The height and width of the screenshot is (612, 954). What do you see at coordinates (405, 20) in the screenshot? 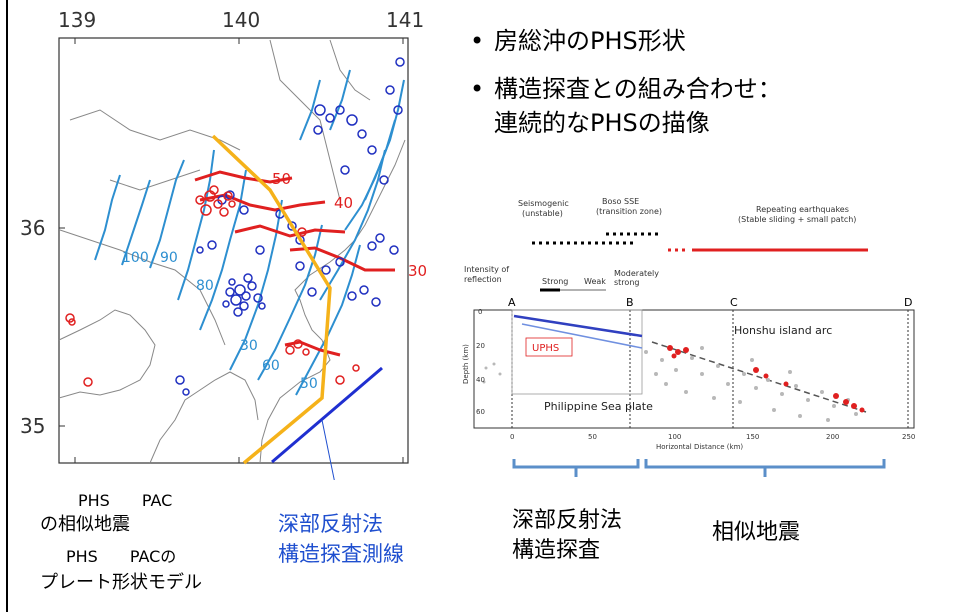
I see `lon-tick-141: 141` at bounding box center [405, 20].